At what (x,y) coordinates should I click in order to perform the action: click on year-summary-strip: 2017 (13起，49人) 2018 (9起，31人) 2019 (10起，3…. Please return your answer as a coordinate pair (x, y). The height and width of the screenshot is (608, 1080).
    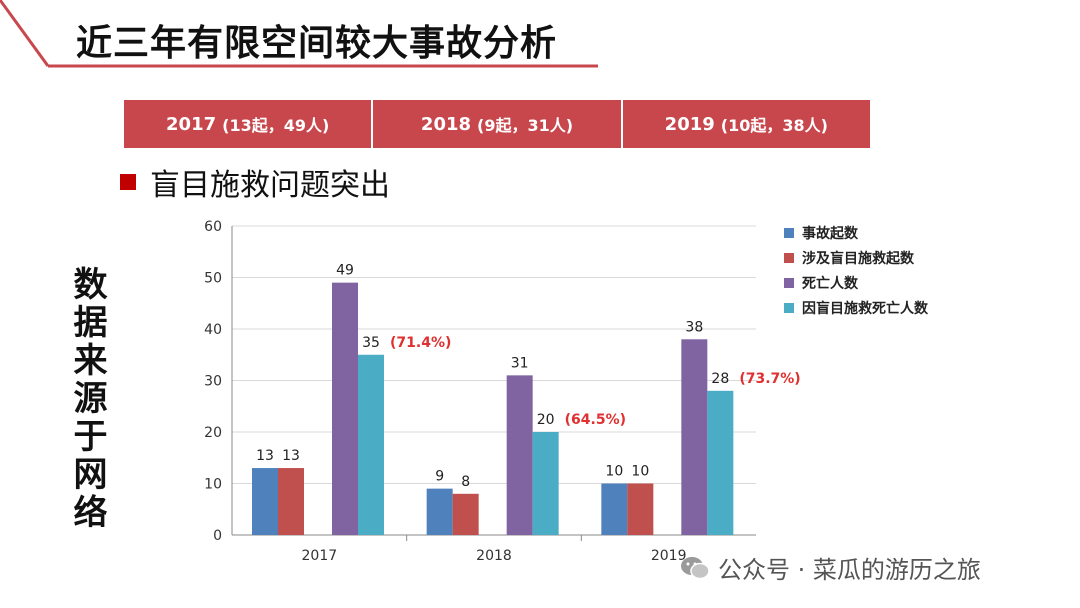
    Looking at the image, I should click on (497, 124).